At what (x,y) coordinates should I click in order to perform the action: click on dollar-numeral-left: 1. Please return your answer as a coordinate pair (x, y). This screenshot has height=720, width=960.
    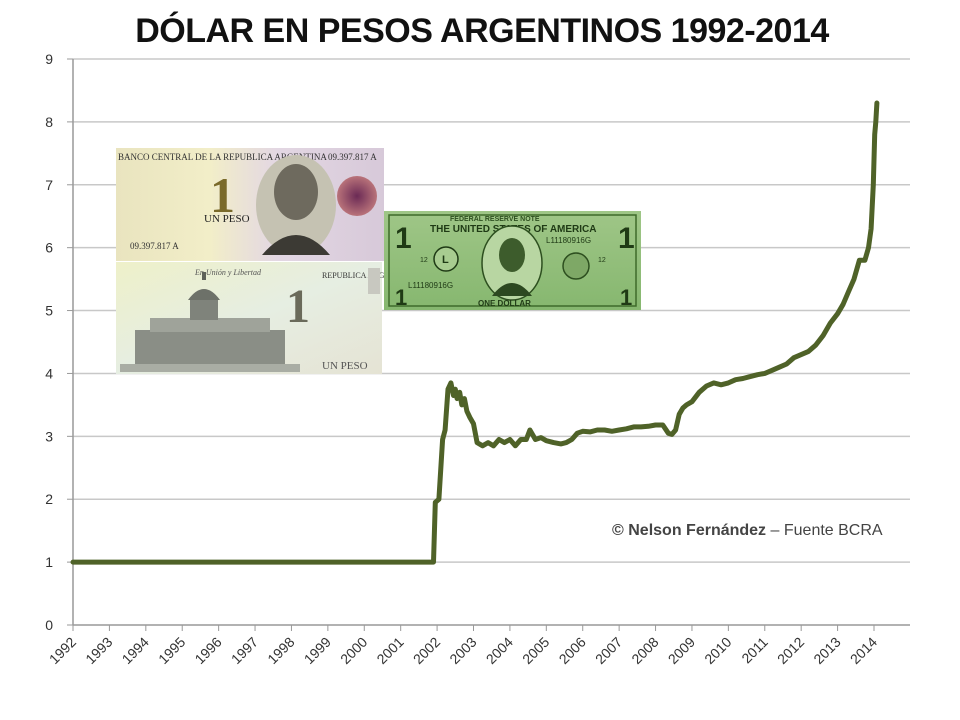
    Looking at the image, I should click on (403, 238).